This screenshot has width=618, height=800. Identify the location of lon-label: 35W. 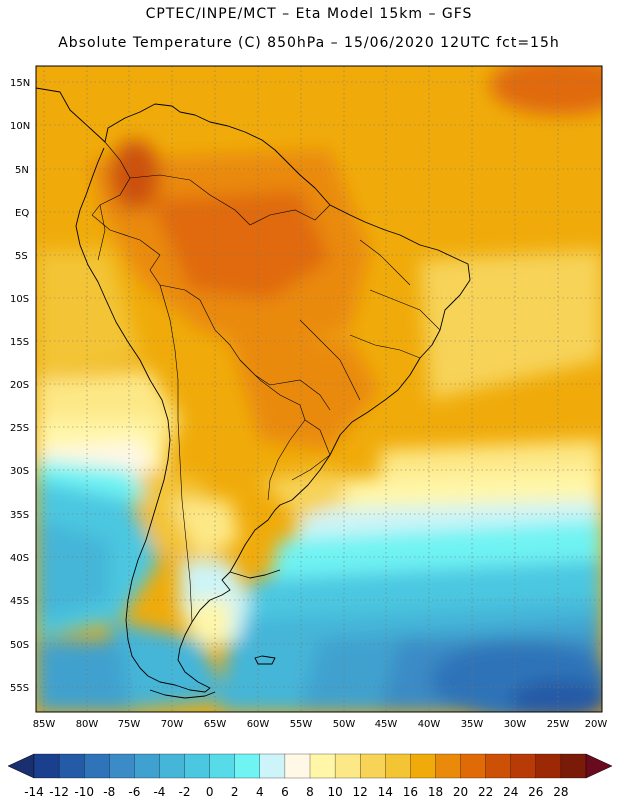
(472, 724).